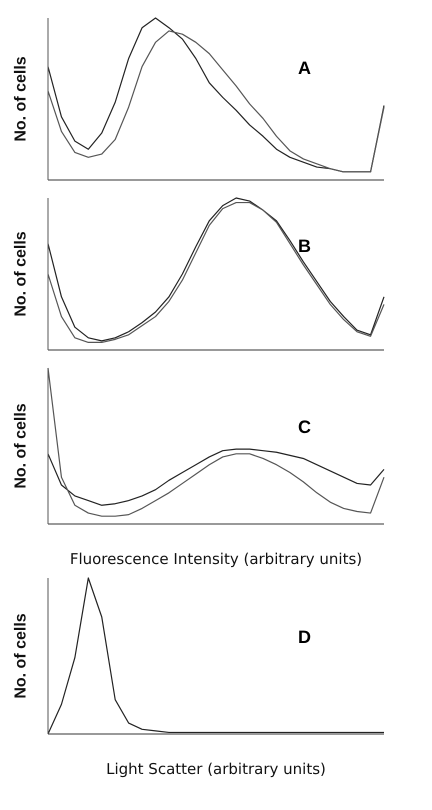 Image resolution: width=432 pixels, height=810 pixels. I want to click on x-axis-title: Light Scatter (arbitrary units), so click(216, 769).